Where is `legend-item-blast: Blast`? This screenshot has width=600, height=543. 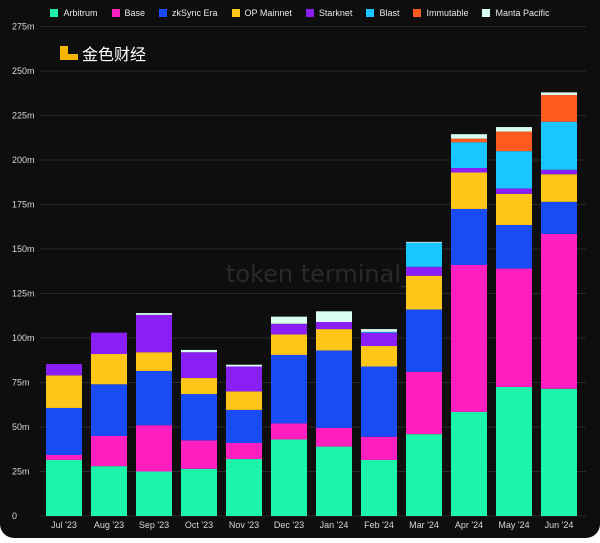
legend-item-blast: Blast is located at coordinates (382, 13).